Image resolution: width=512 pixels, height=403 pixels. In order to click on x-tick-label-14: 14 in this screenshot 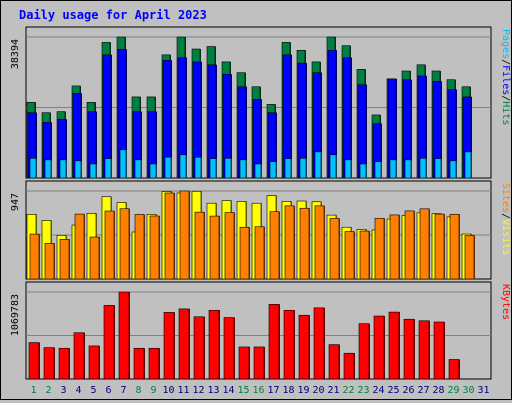, I will do `click(228, 390)`.